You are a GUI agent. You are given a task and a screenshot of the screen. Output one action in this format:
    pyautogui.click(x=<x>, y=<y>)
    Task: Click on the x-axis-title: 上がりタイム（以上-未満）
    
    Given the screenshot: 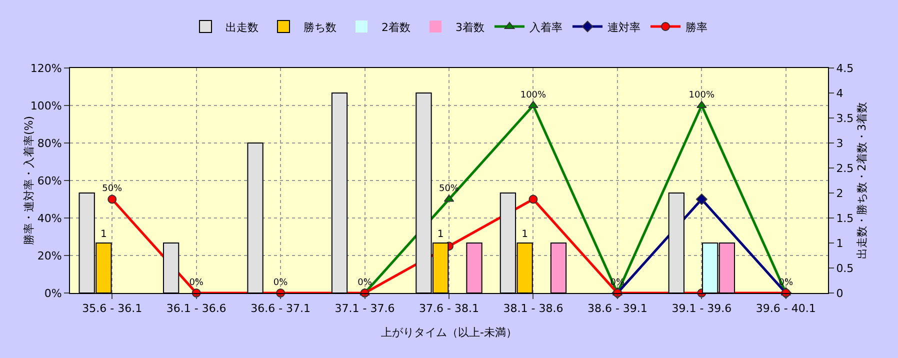 What is the action you would take?
    pyautogui.click(x=449, y=332)
    